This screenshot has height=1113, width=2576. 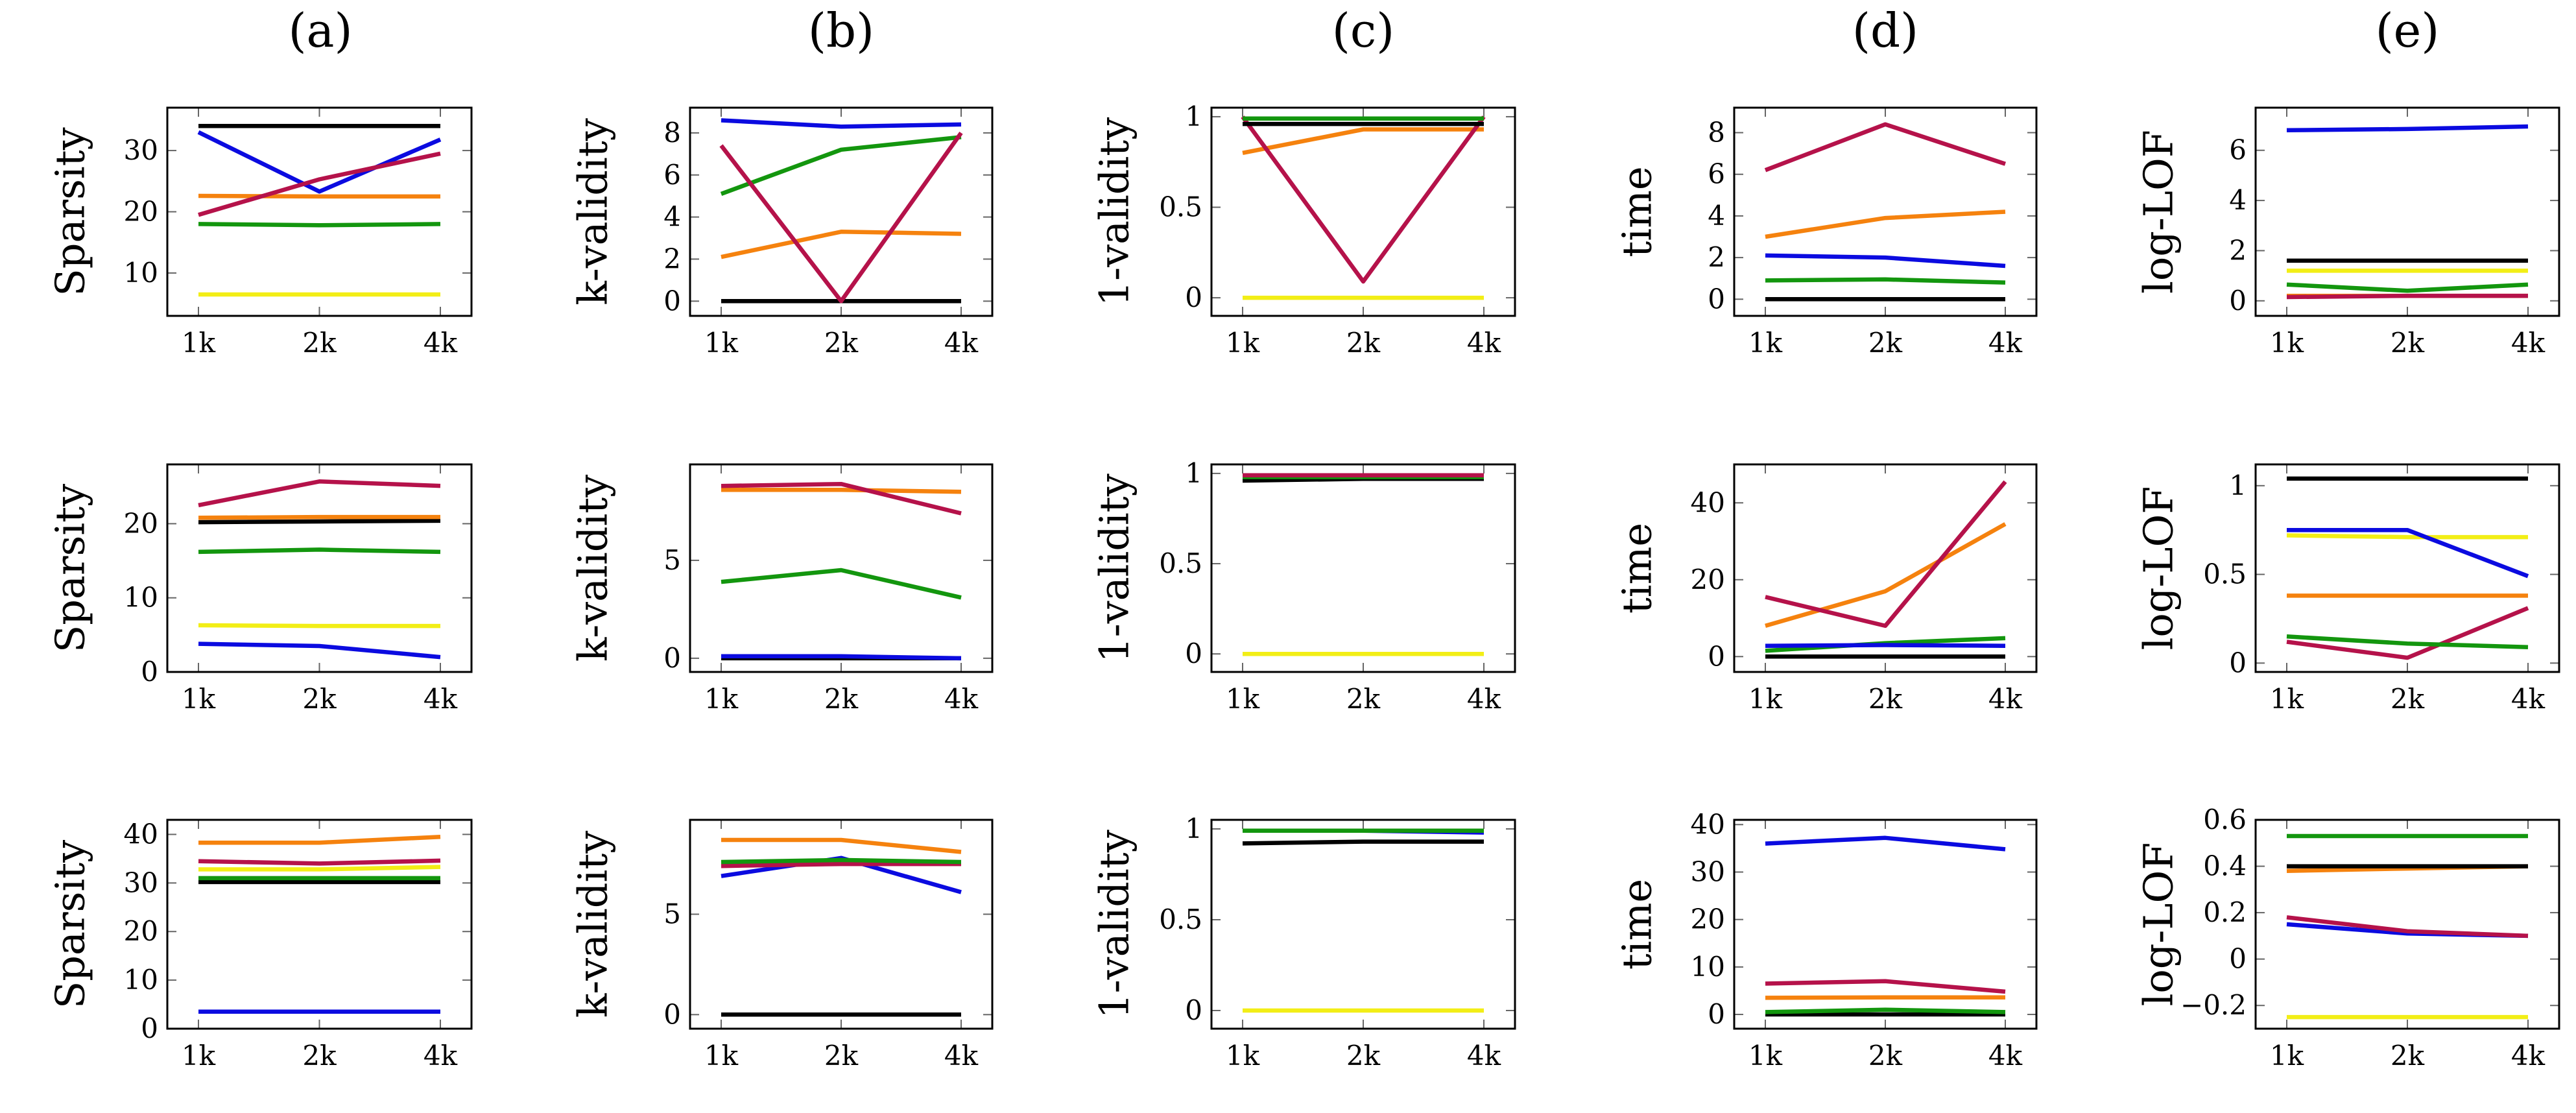 I want to click on y-axis-label: log-LOF, so click(x=2158, y=212).